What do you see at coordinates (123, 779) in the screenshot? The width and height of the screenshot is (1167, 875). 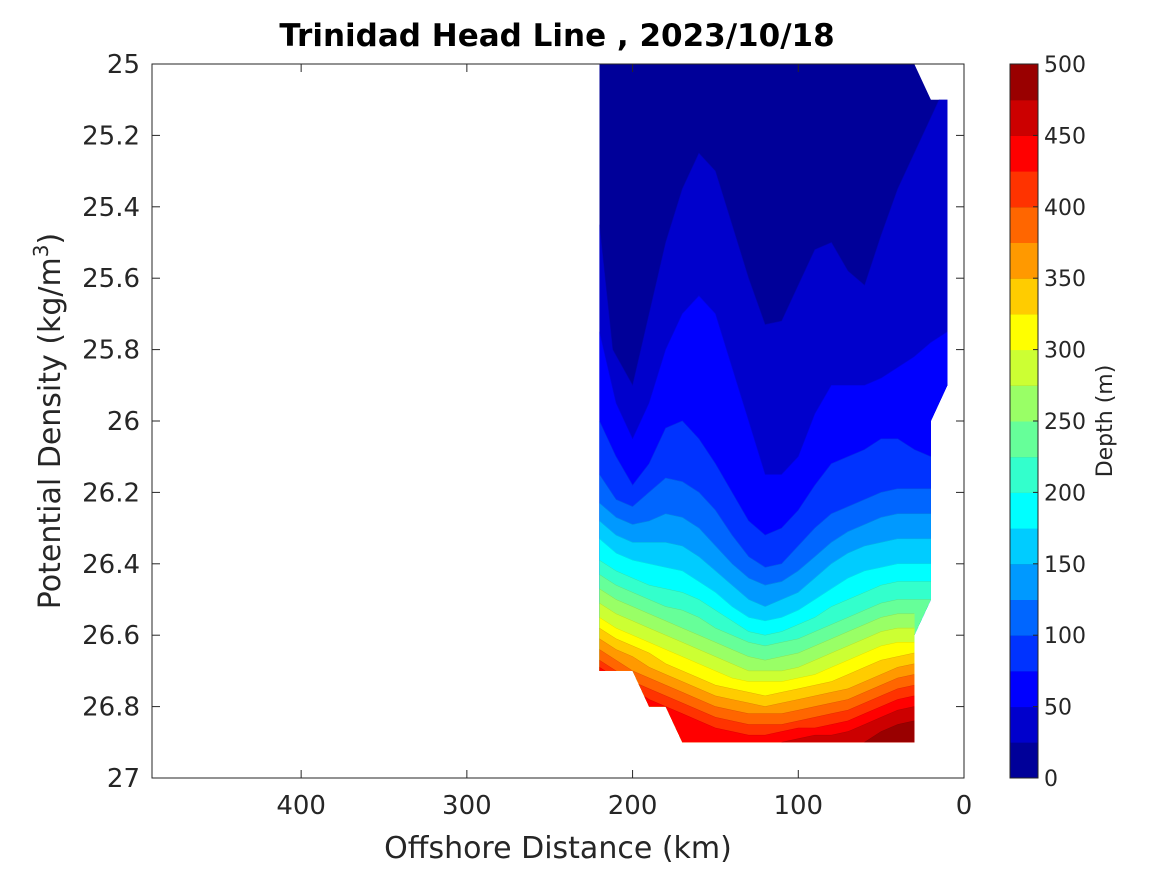 I see `y-tick-label: 27` at bounding box center [123, 779].